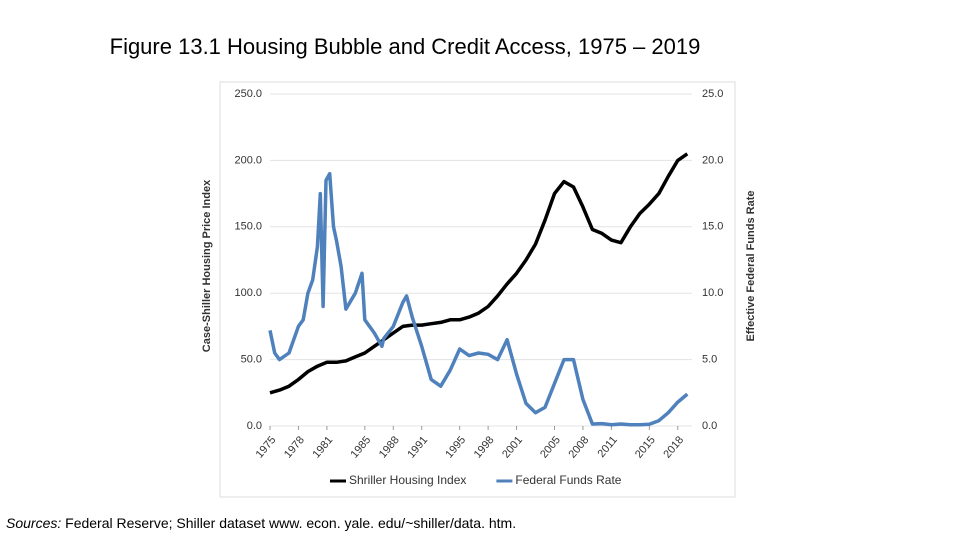  What do you see at coordinates (751, 266) in the screenshot?
I see `y2-axis-label: Effective Federal Funds Rate` at bounding box center [751, 266].